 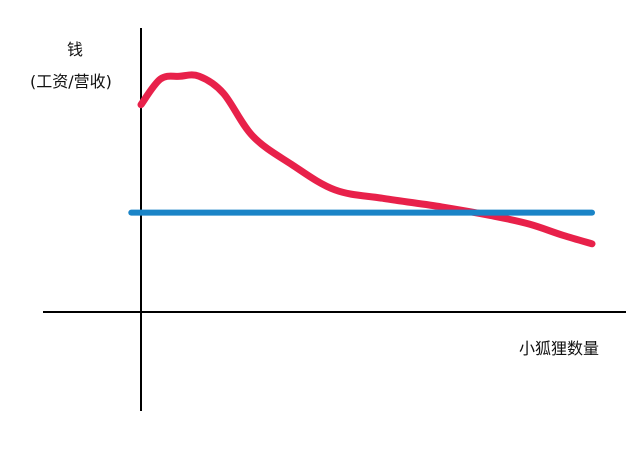 I want to click on y-axis-label-line-1: 钱, so click(x=75, y=49).